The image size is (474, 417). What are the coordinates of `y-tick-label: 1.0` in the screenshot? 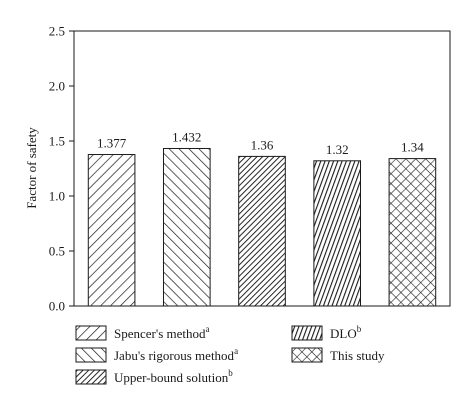 It's located at (57, 196).